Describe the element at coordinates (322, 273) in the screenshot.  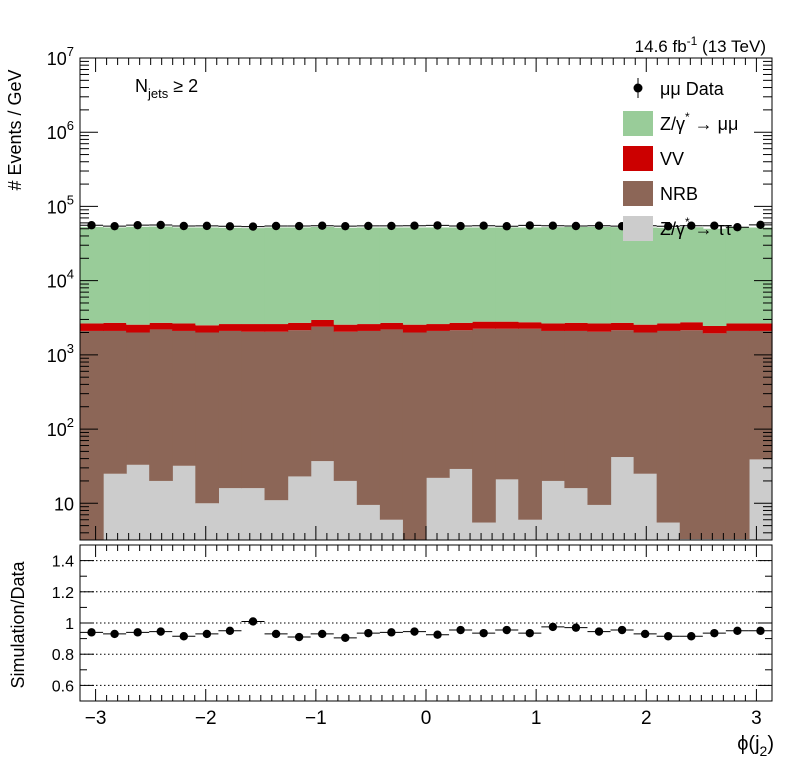
I see `bar-z--10` at that location.